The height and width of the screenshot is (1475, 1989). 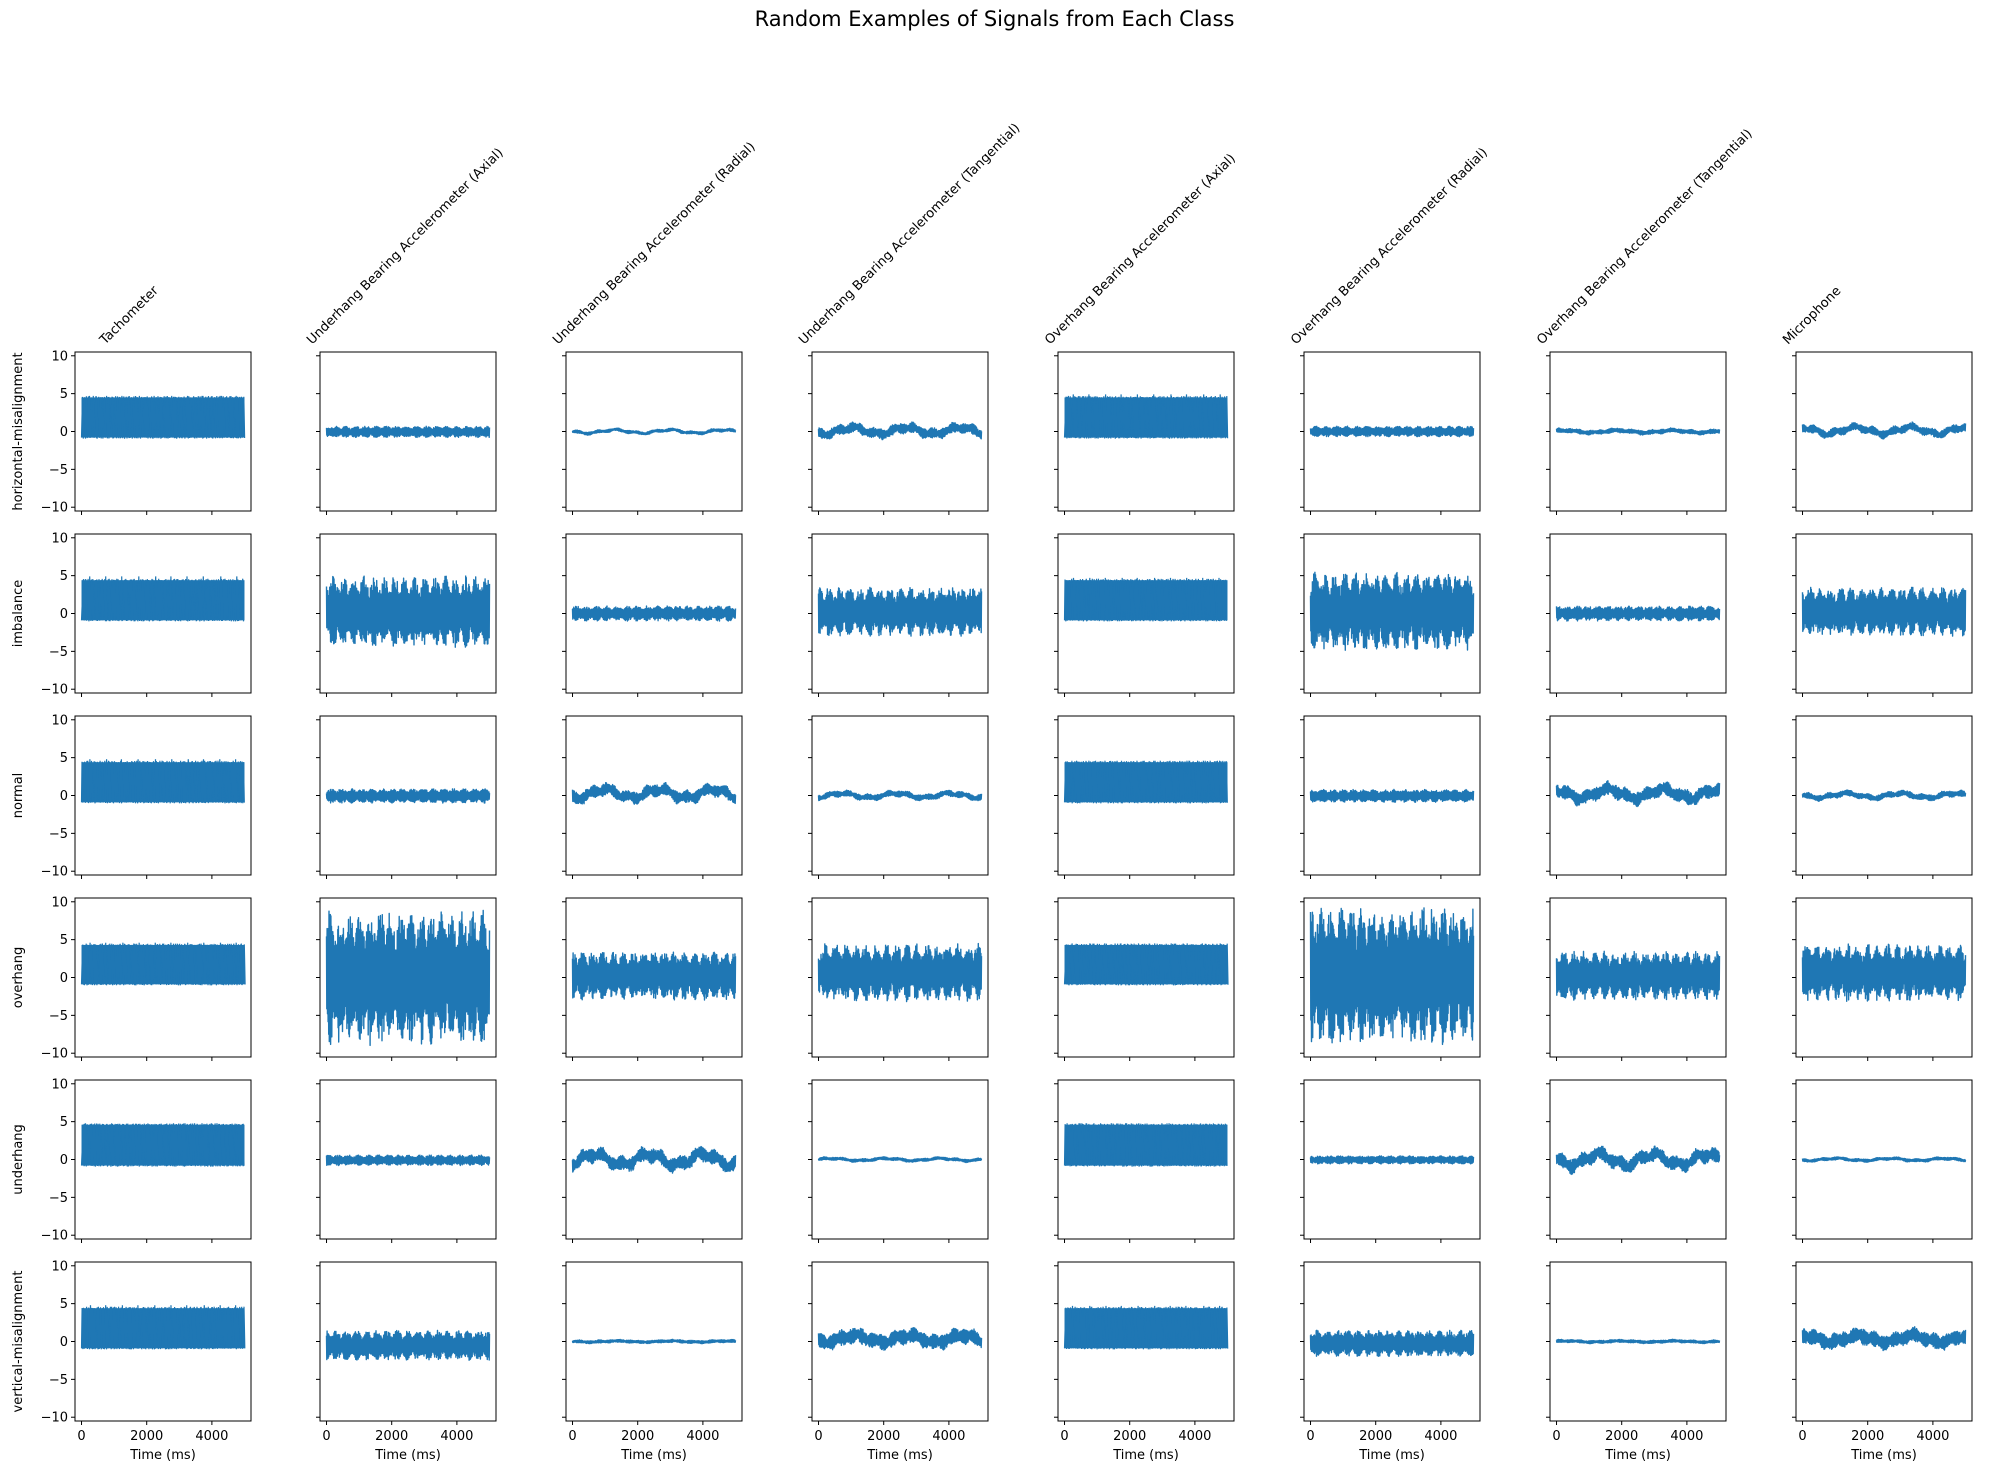 I want to click on row-label: normal, so click(x=18, y=796).